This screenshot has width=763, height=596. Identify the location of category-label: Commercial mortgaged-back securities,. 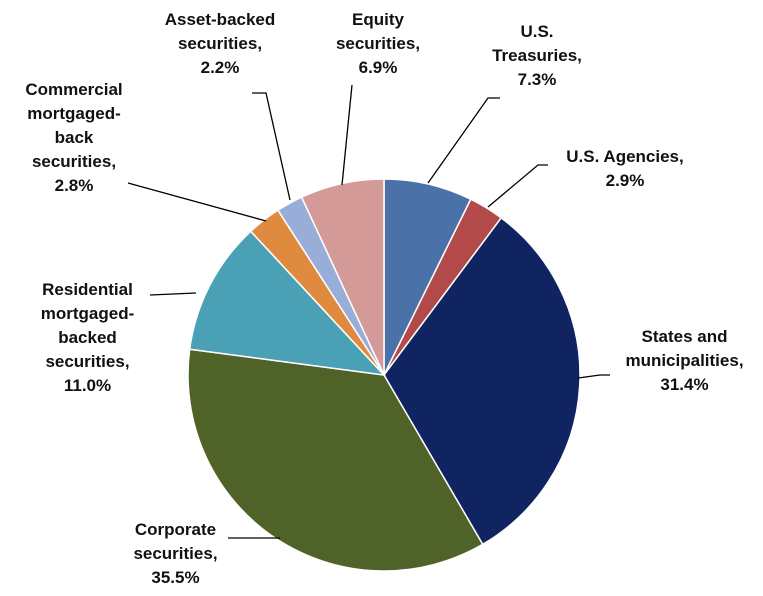
(74, 125).